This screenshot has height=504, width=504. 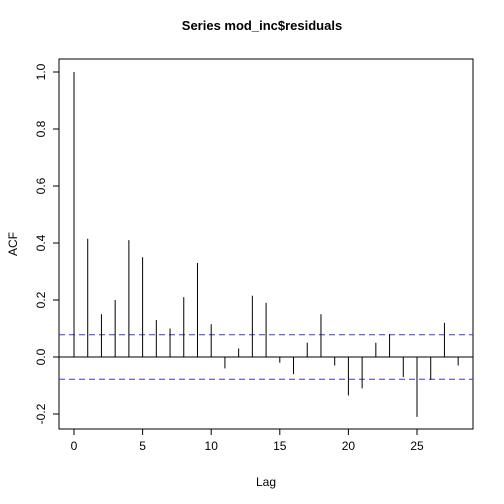 I want to click on x-tick-label: 25, so click(x=417, y=446).